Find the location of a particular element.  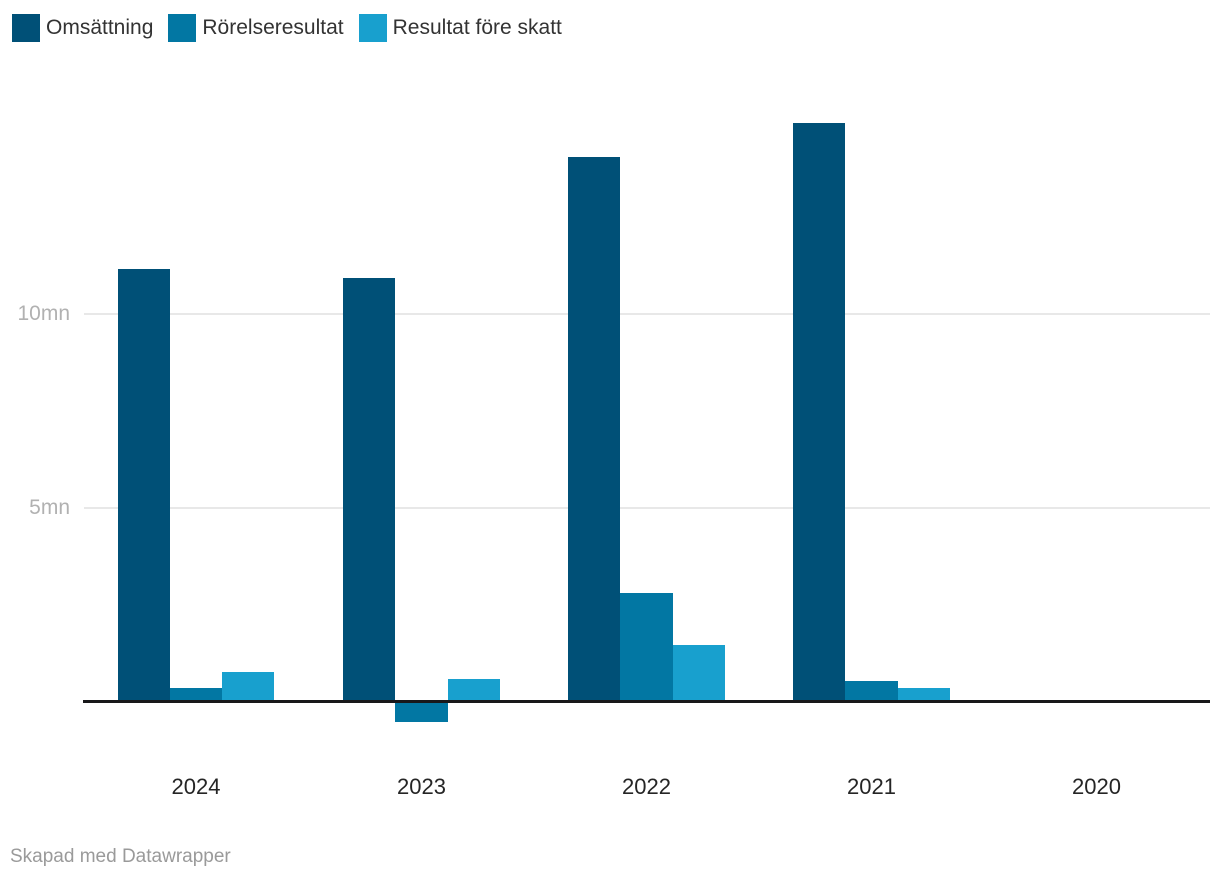

bar-resultat-fore-skatt-2021 is located at coordinates (923, 695).